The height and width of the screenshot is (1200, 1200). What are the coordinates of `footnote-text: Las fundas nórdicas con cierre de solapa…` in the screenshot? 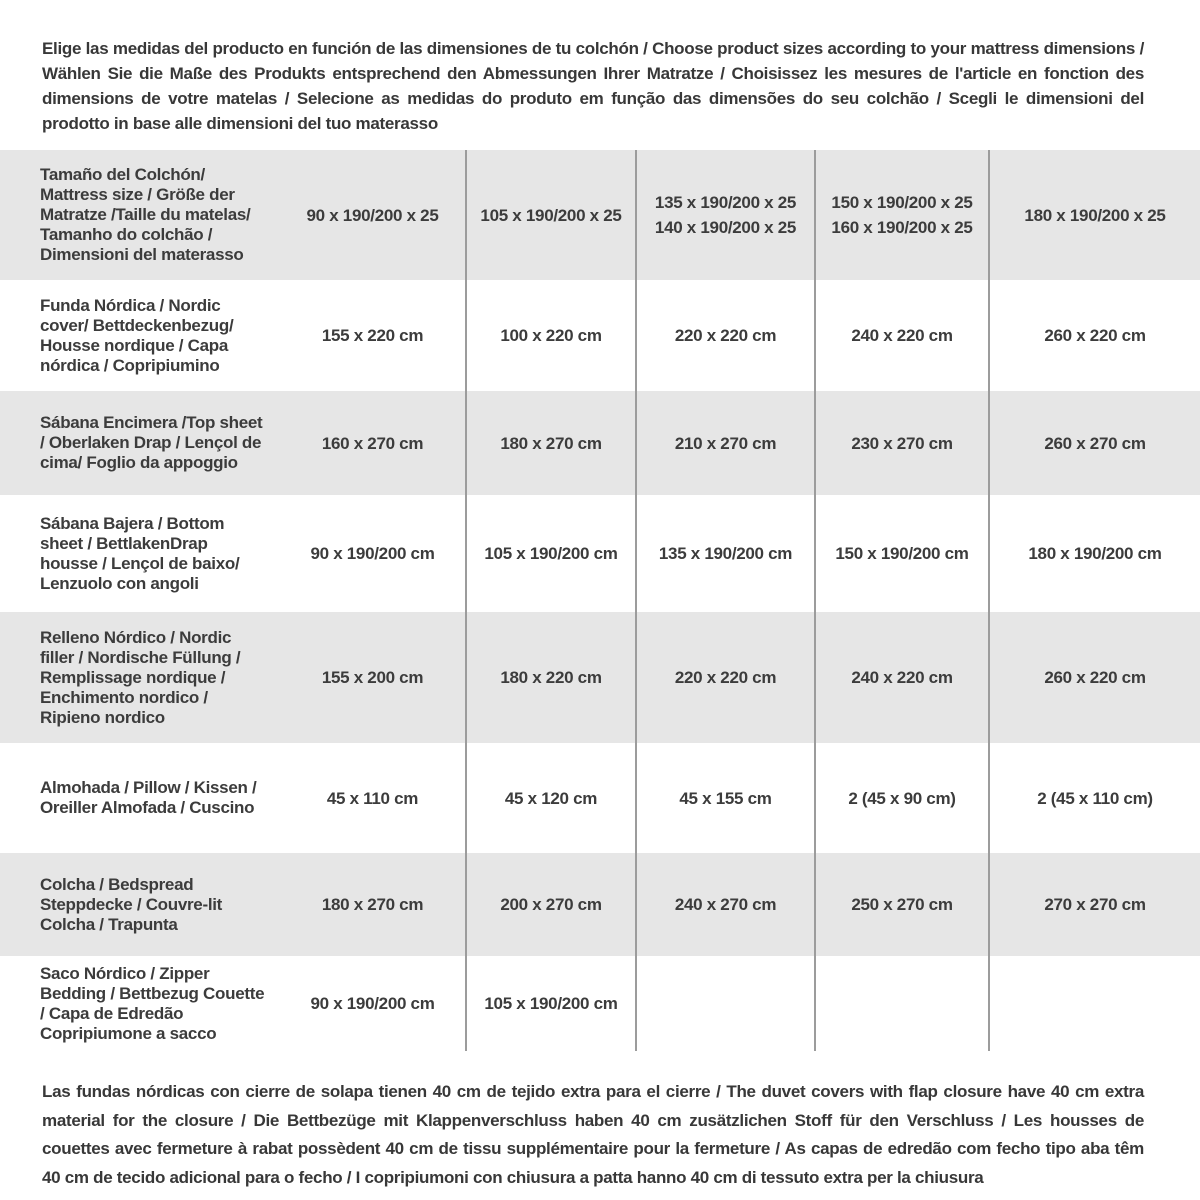 It's located at (593, 1134).